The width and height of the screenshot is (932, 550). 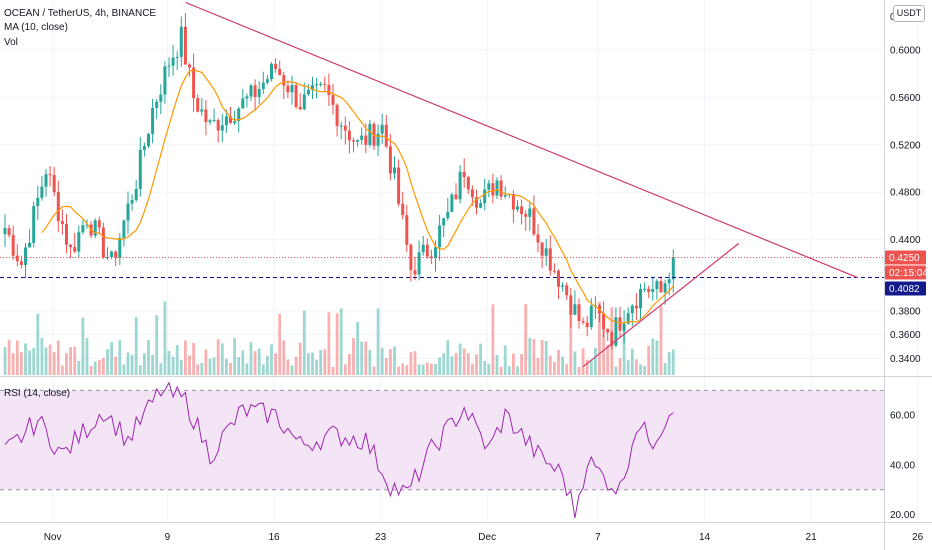 I want to click on countdown-tag: 02:15:04, so click(x=908, y=273).